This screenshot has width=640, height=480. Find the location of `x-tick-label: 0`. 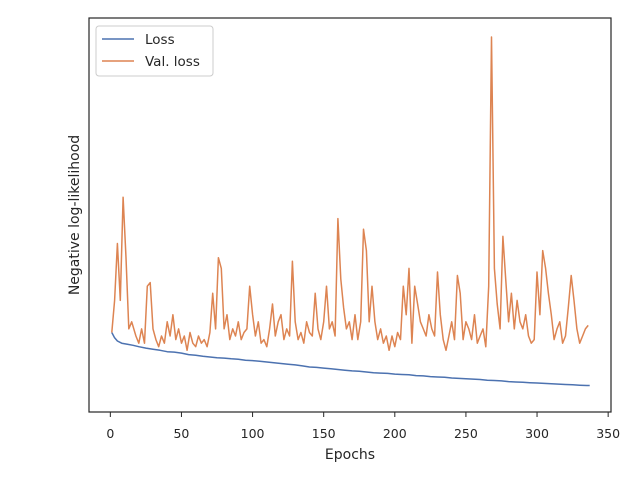

x-tick-label: 0 is located at coordinates (110, 433).